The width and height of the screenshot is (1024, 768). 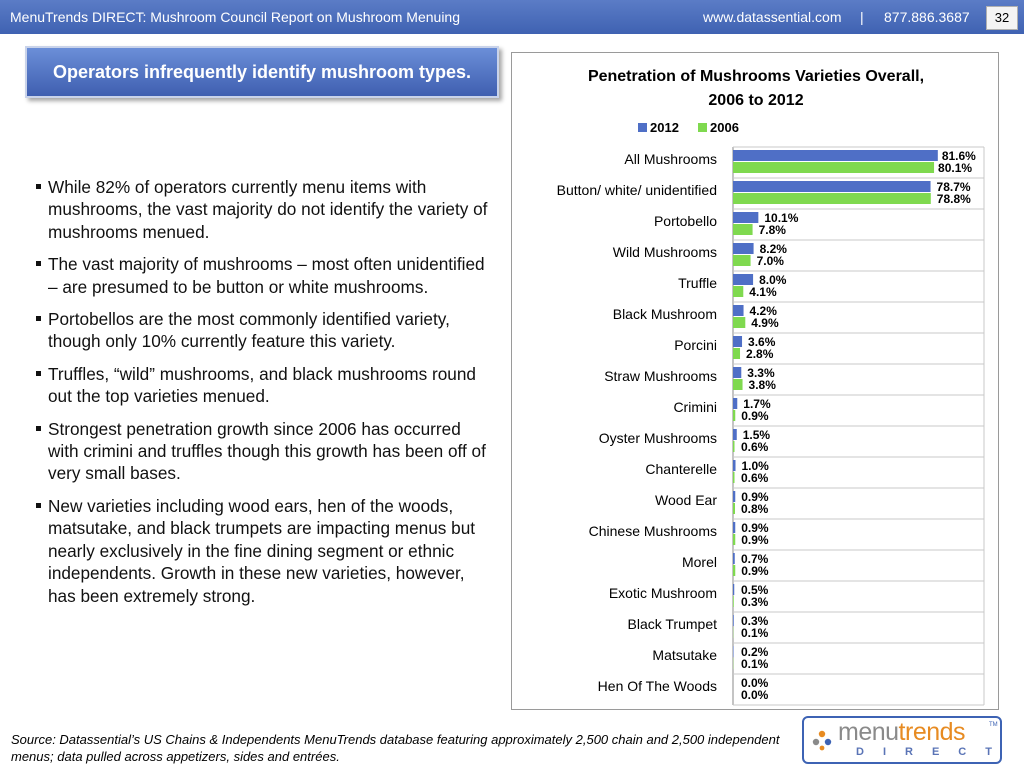 What do you see at coordinates (954, 199) in the screenshot?
I see `data-label-2006: 78.8%` at bounding box center [954, 199].